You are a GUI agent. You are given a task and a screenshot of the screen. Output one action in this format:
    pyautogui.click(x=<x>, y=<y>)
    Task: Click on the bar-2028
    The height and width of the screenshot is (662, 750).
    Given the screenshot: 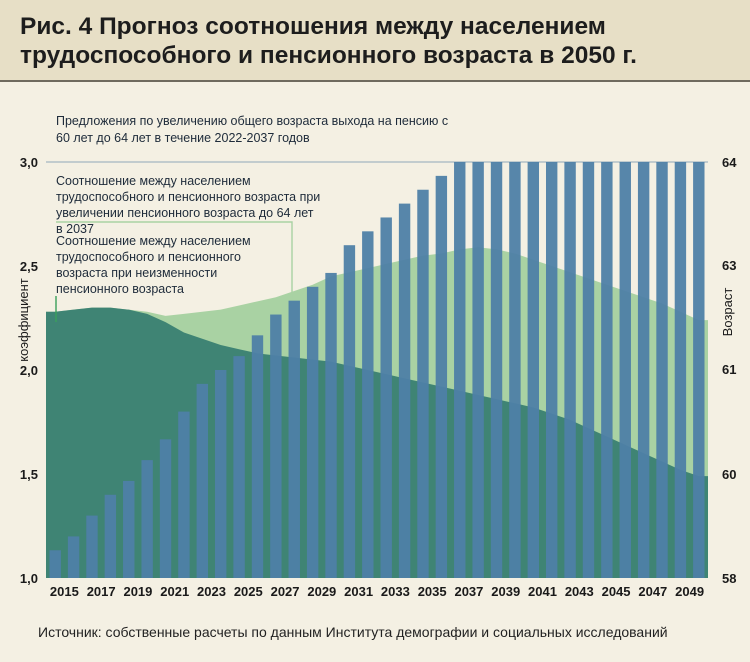 What is the action you would take?
    pyautogui.click(x=294, y=439)
    